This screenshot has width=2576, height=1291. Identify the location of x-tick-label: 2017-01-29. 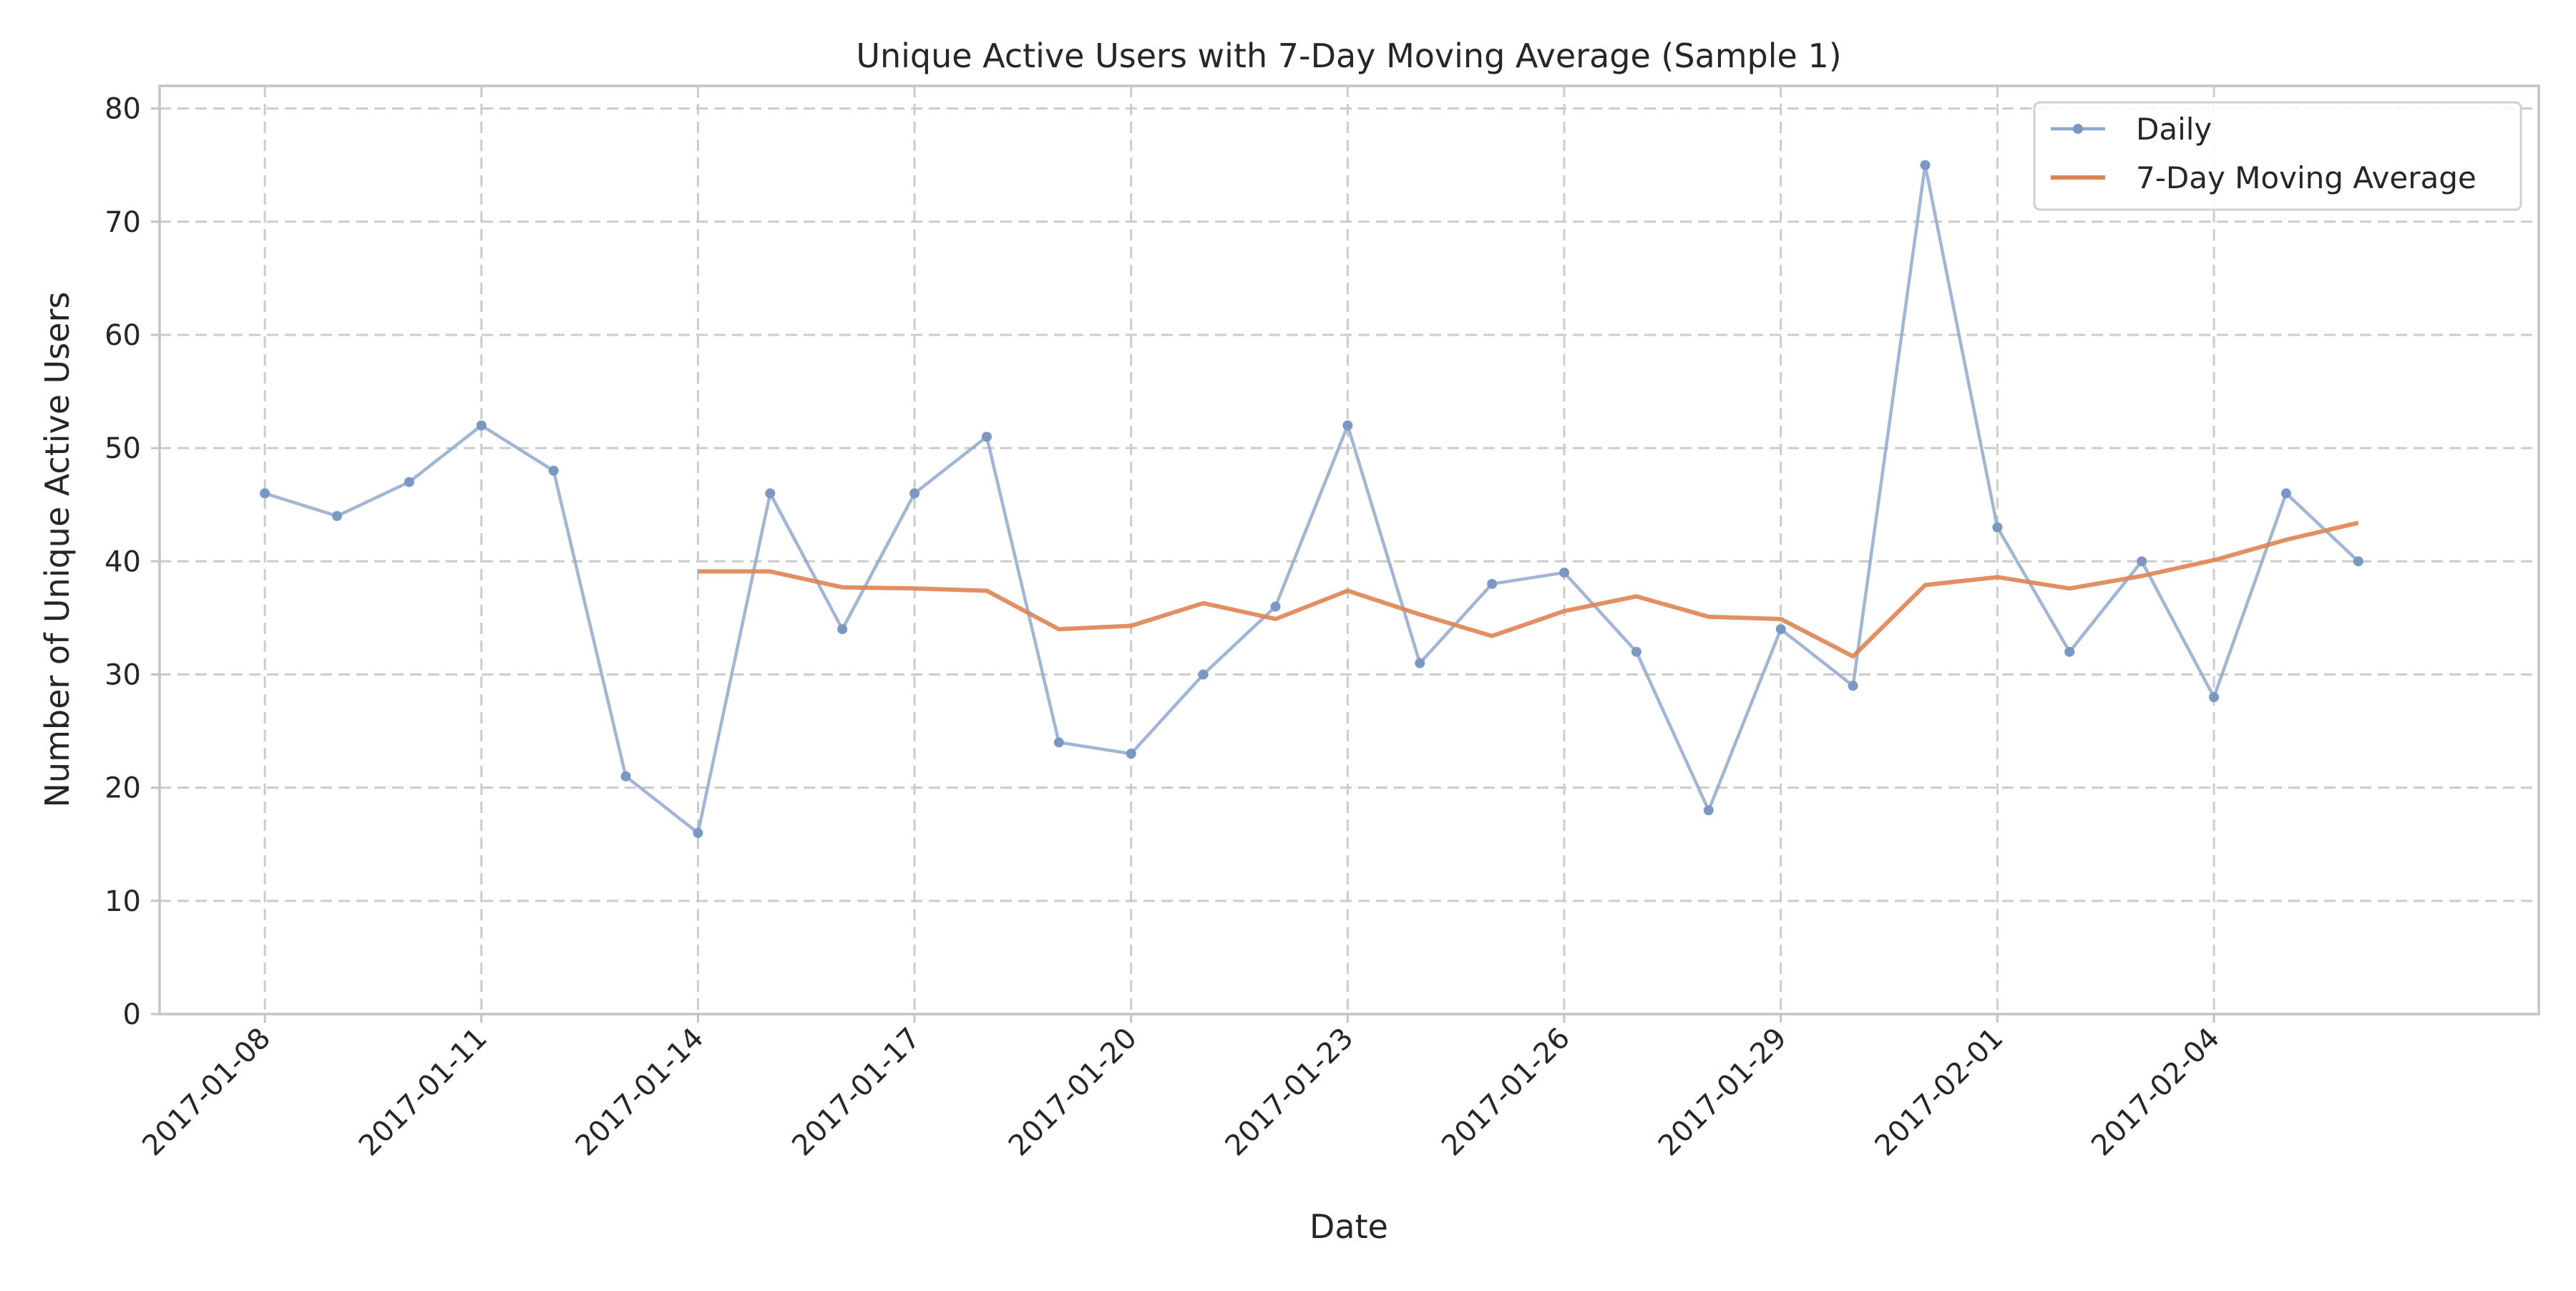
(1722, 1092).